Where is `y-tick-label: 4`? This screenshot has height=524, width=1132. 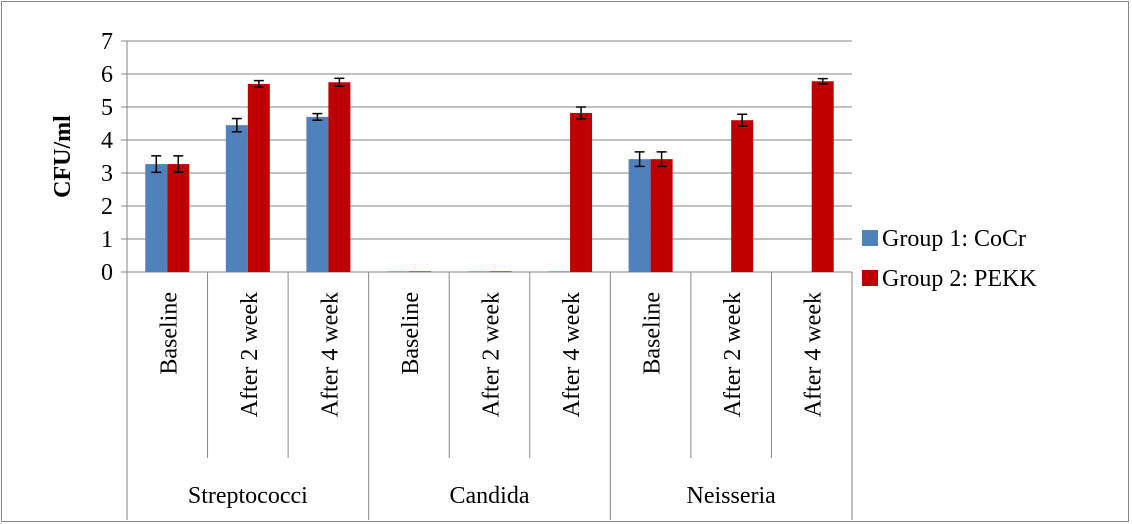 y-tick-label: 4 is located at coordinates (107, 141).